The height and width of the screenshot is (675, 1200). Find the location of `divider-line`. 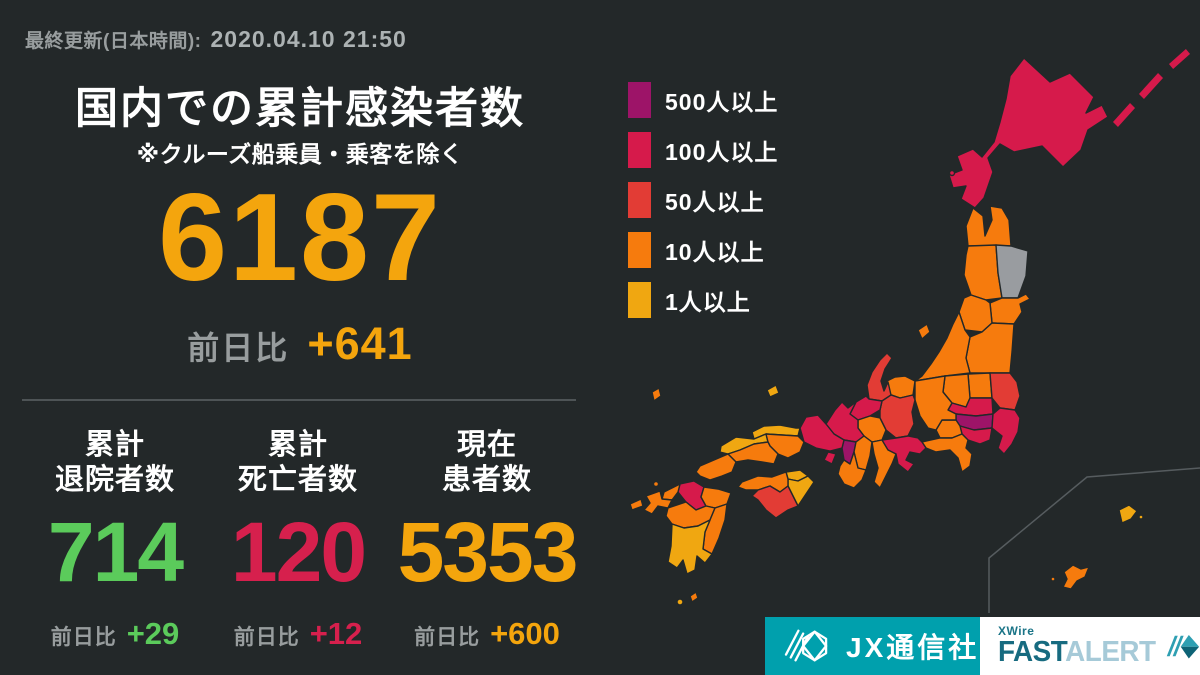

divider-line is located at coordinates (299, 400).